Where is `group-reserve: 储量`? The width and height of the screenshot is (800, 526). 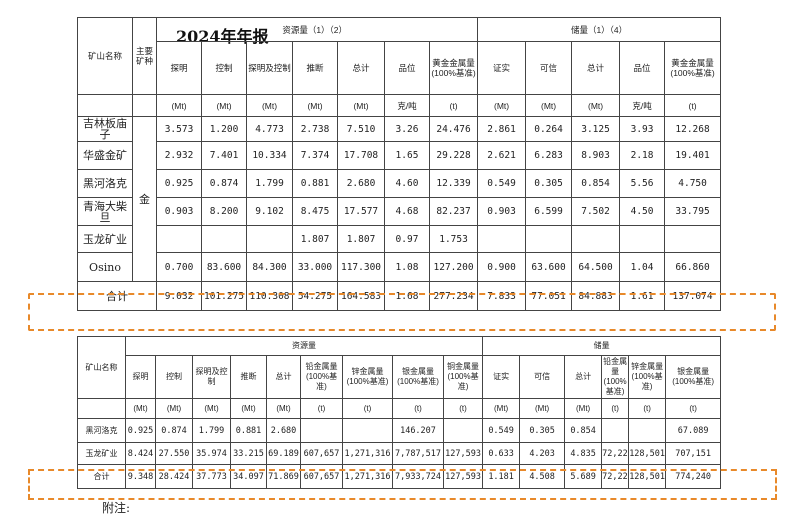 group-reserve: 储量 is located at coordinates (602, 346).